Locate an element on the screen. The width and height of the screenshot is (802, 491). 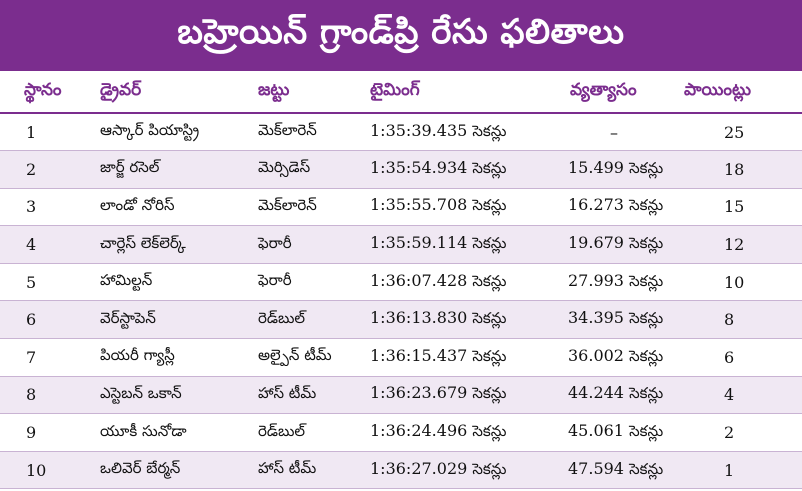
cell-timing: 1:36:13.830 సెకన్లు is located at coordinates (460, 320).